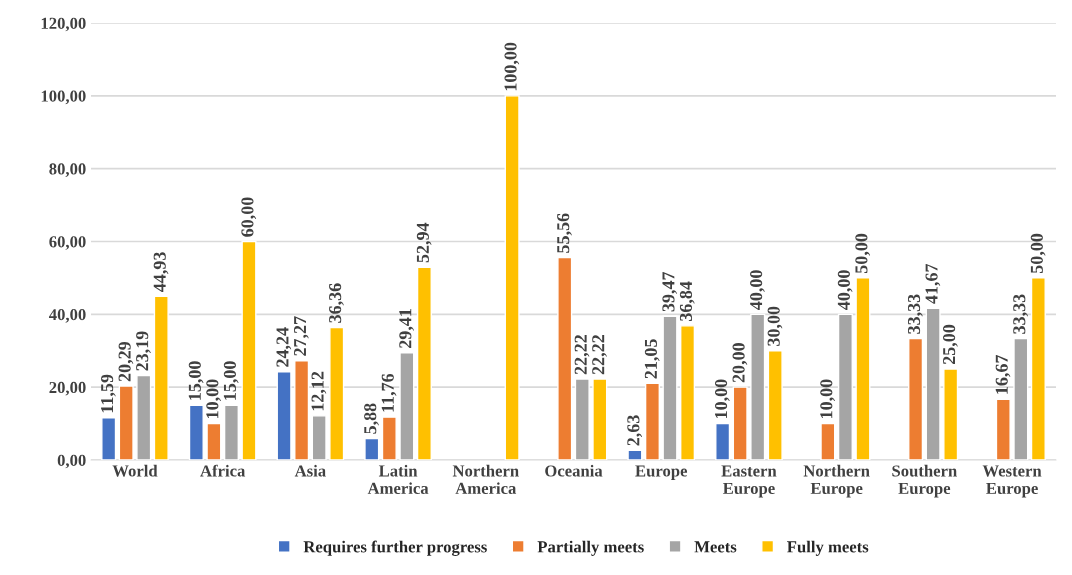 The image size is (1072, 575). Describe the element at coordinates (395, 548) in the screenshot. I see `legend-label: Requires further progress` at that location.